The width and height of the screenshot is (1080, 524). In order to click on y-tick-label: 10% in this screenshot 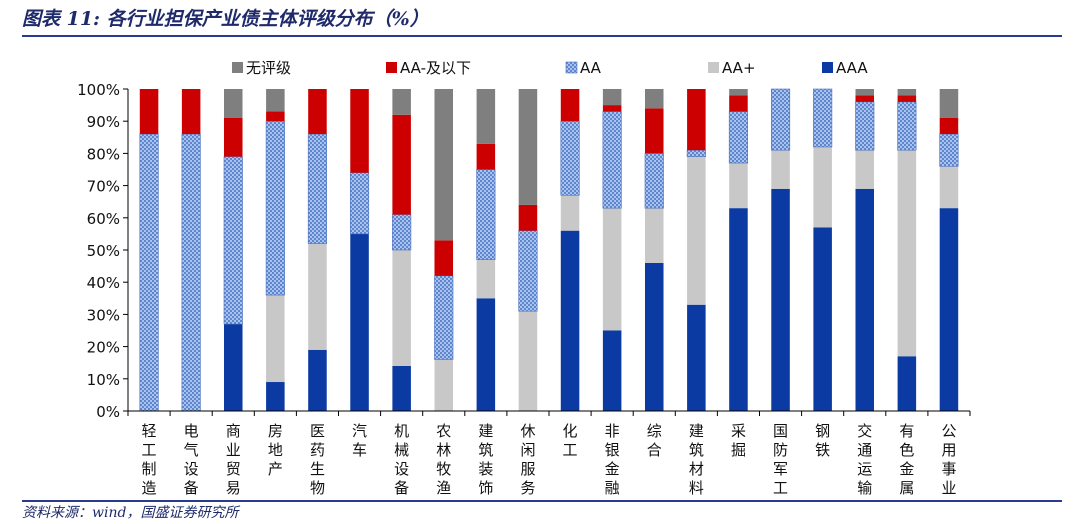, I will do `click(103, 380)`.